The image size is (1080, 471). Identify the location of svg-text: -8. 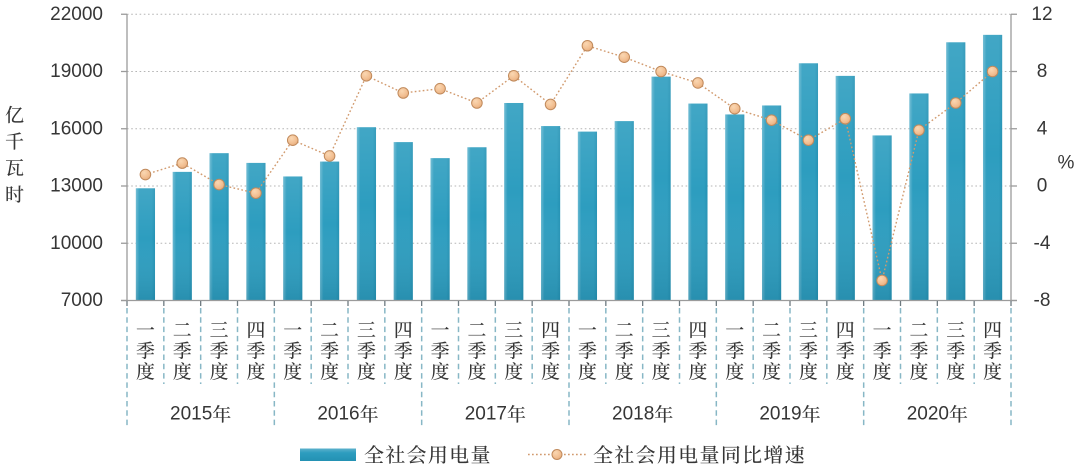
(1042, 300).